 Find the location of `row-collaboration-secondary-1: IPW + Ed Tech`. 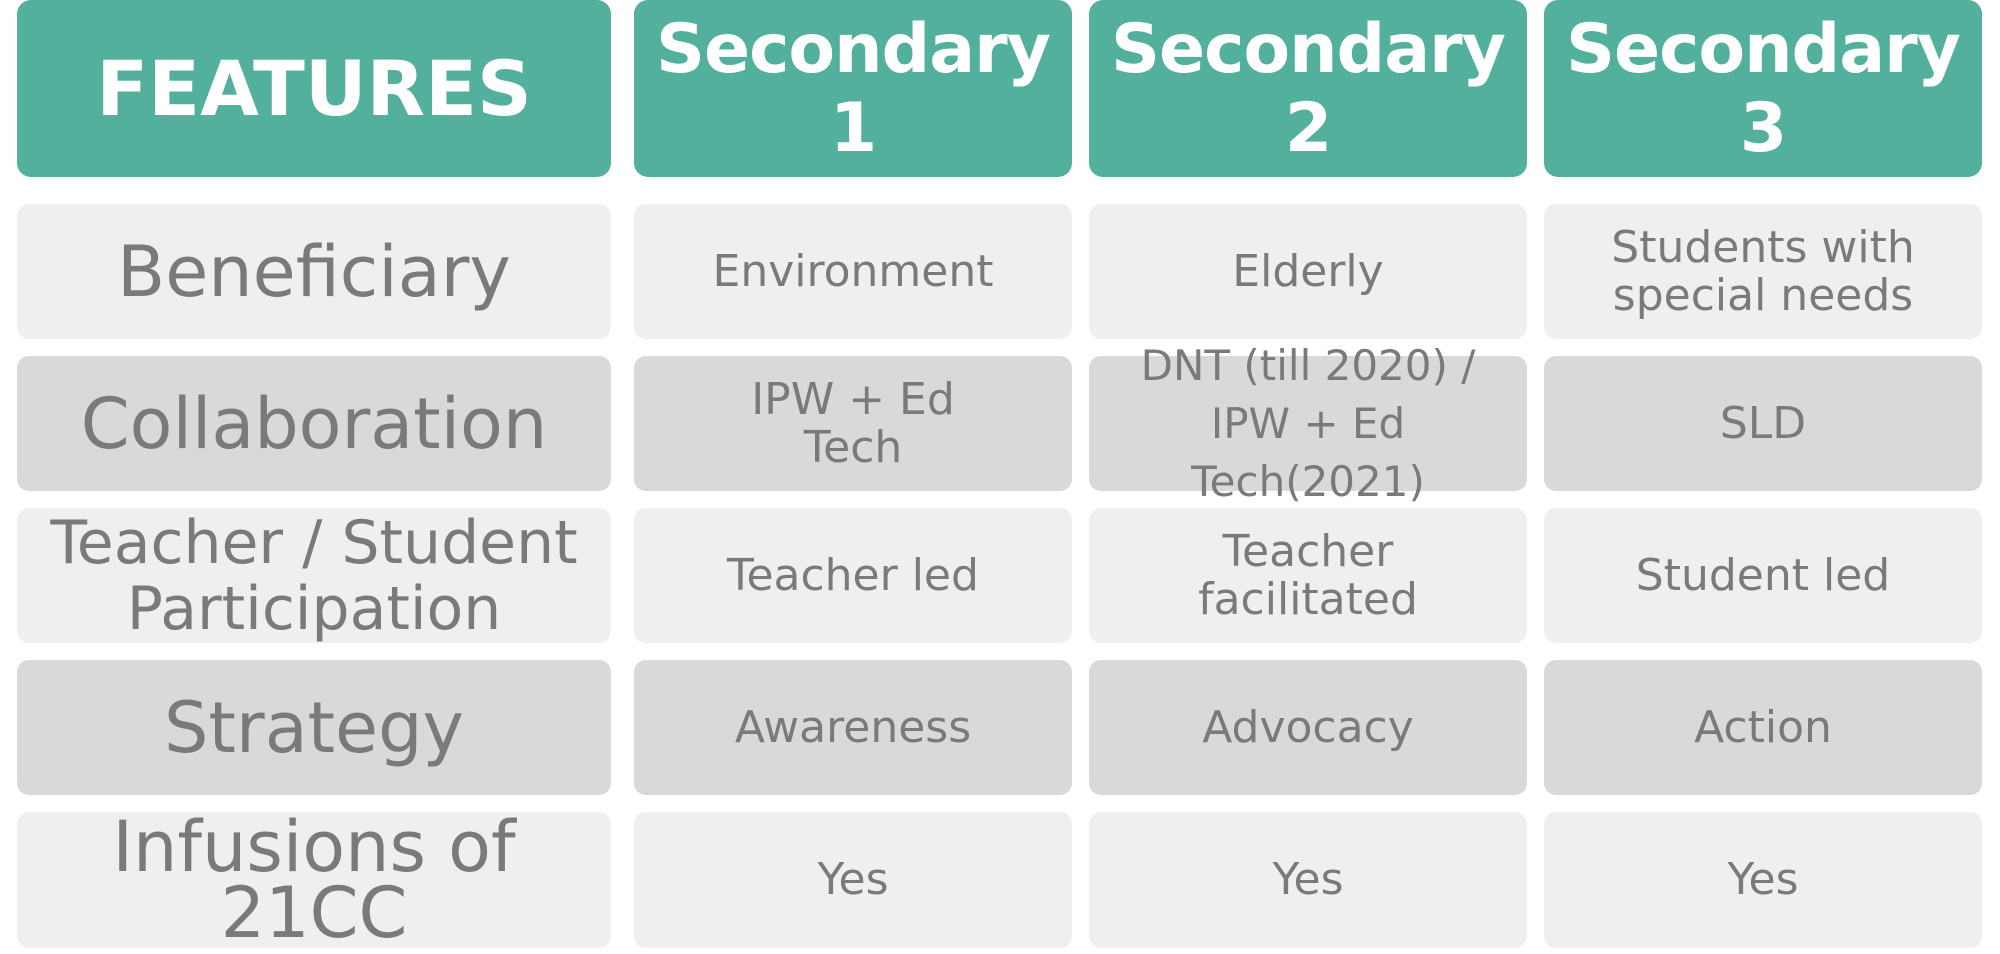

row-collaboration-secondary-1: IPW + Ed Tech is located at coordinates (853, 423).